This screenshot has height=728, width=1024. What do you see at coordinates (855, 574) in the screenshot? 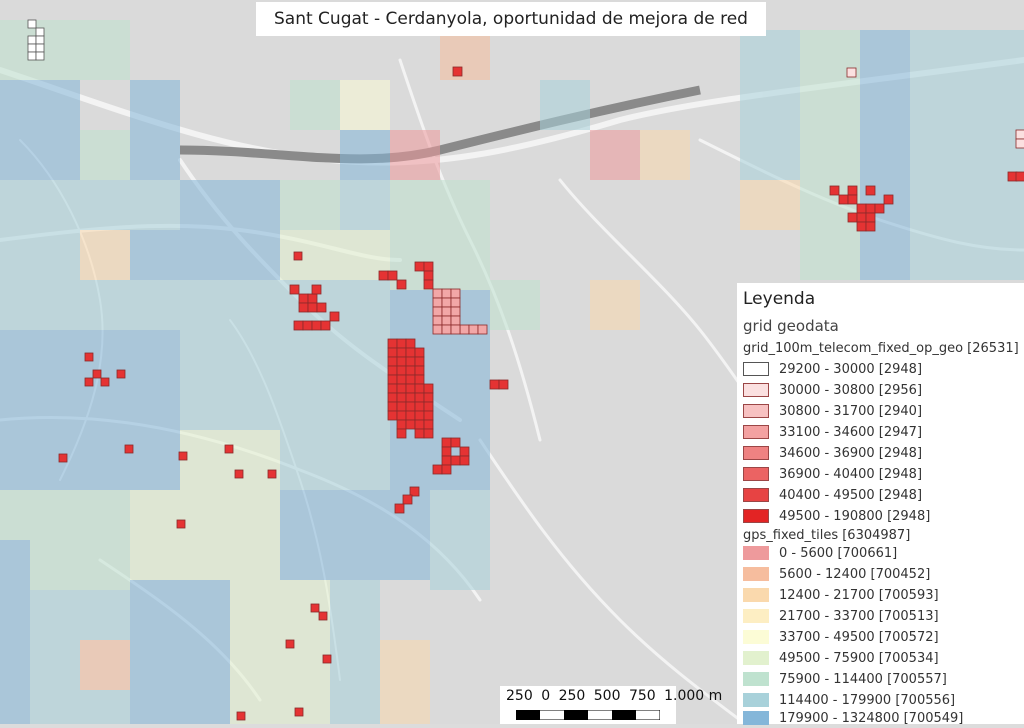
I see `legend-item-label: 5600 - 12400 [700452]` at bounding box center [855, 574].